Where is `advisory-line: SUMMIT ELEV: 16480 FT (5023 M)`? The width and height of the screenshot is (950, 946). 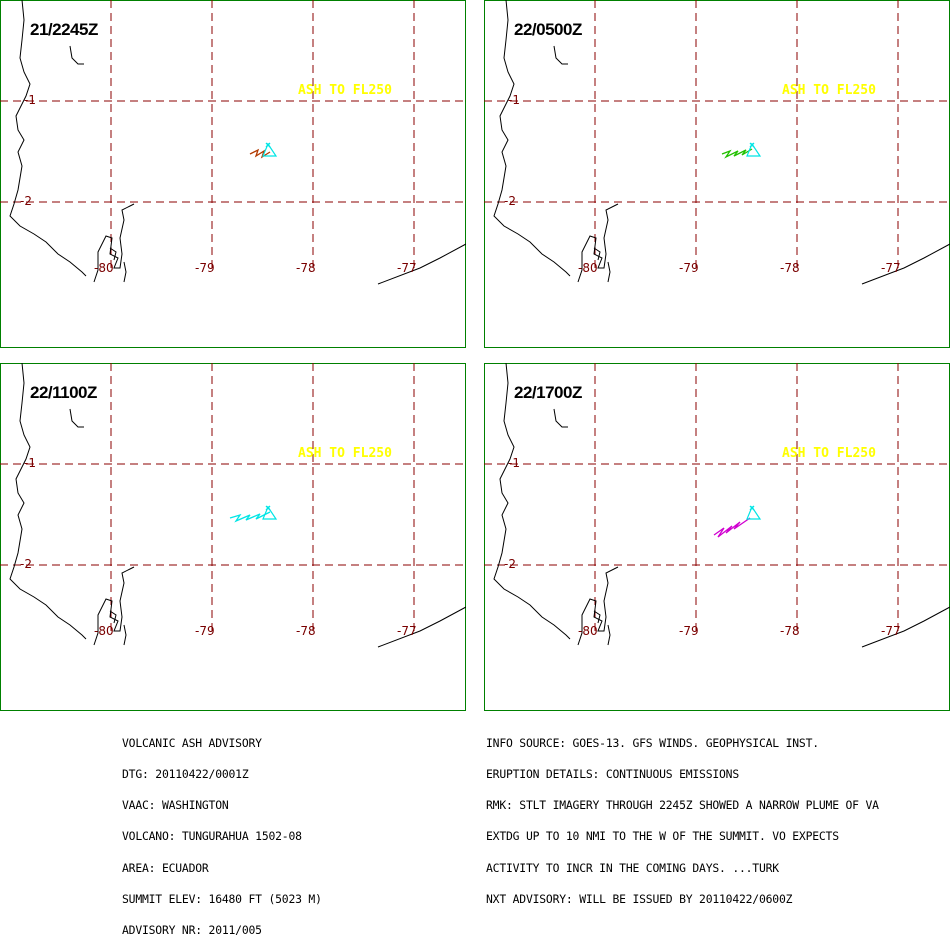 advisory-line: SUMMIT ELEV: 16480 FT (5023 M) is located at coordinates (222, 898).